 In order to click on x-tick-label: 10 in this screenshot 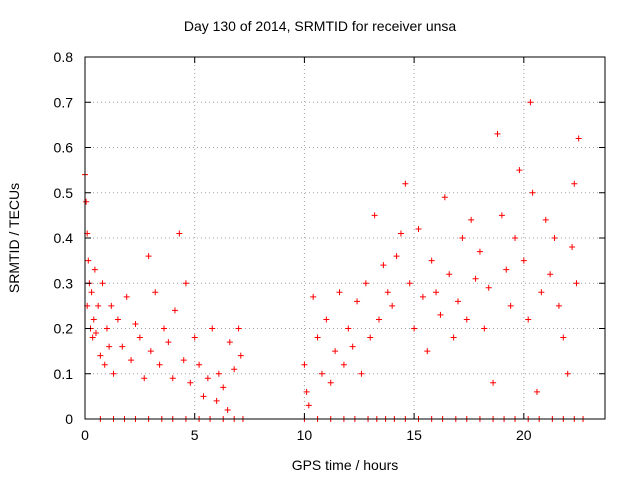, I will do `click(305, 435)`.